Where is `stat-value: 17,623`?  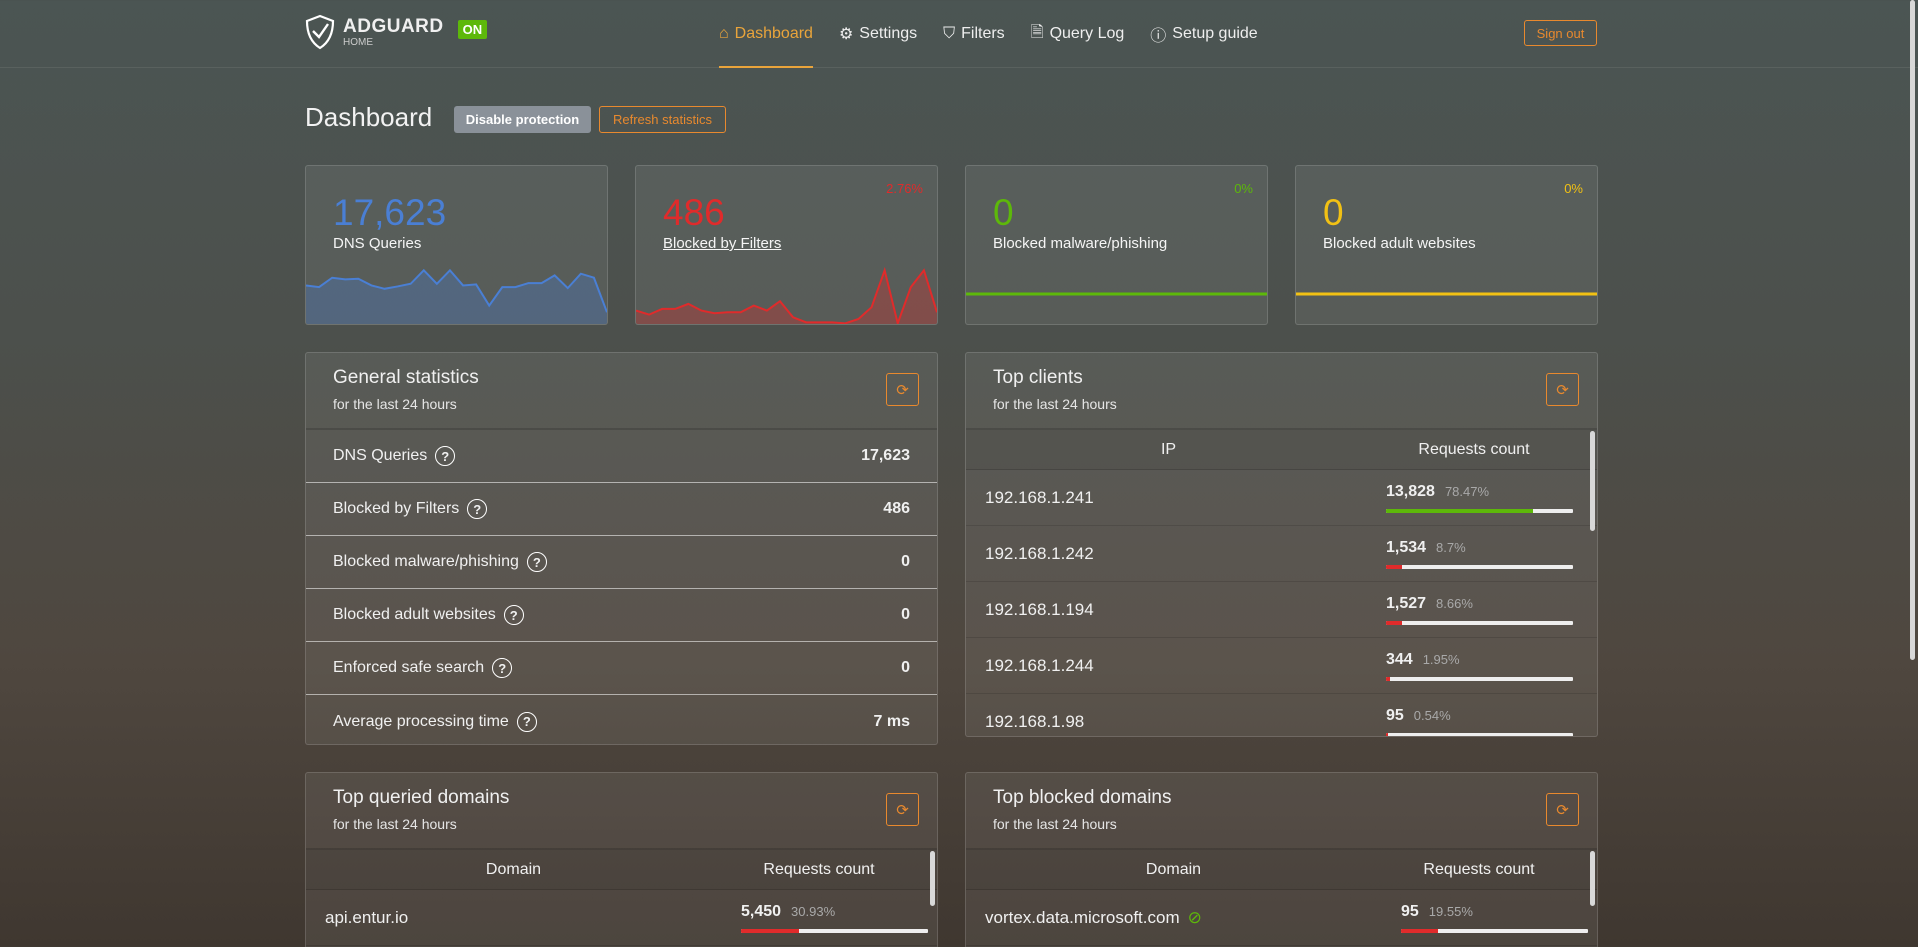 stat-value: 17,623 is located at coordinates (390, 212).